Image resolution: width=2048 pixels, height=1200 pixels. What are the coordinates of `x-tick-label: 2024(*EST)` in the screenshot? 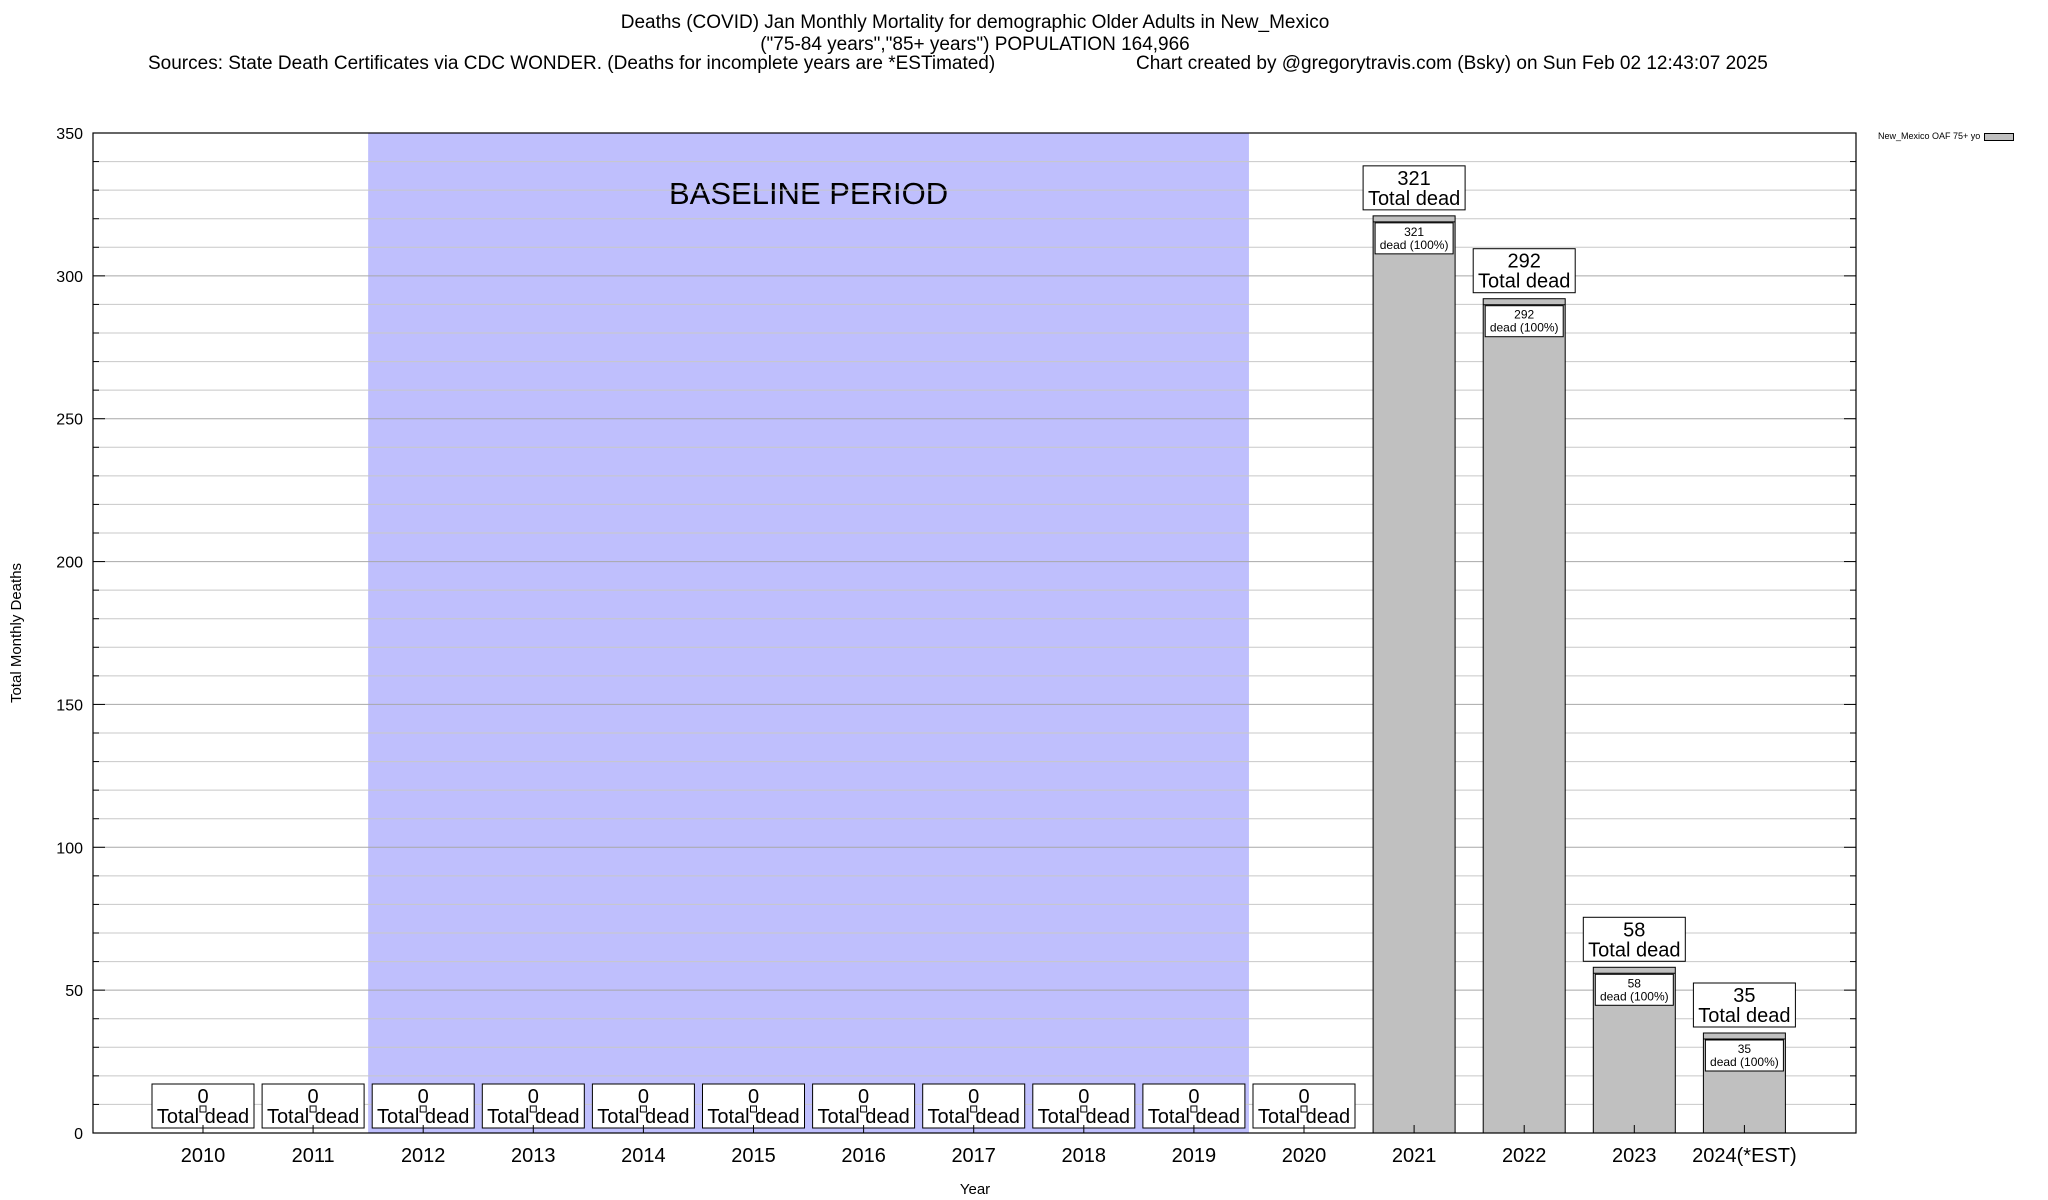 It's located at (1744, 1156).